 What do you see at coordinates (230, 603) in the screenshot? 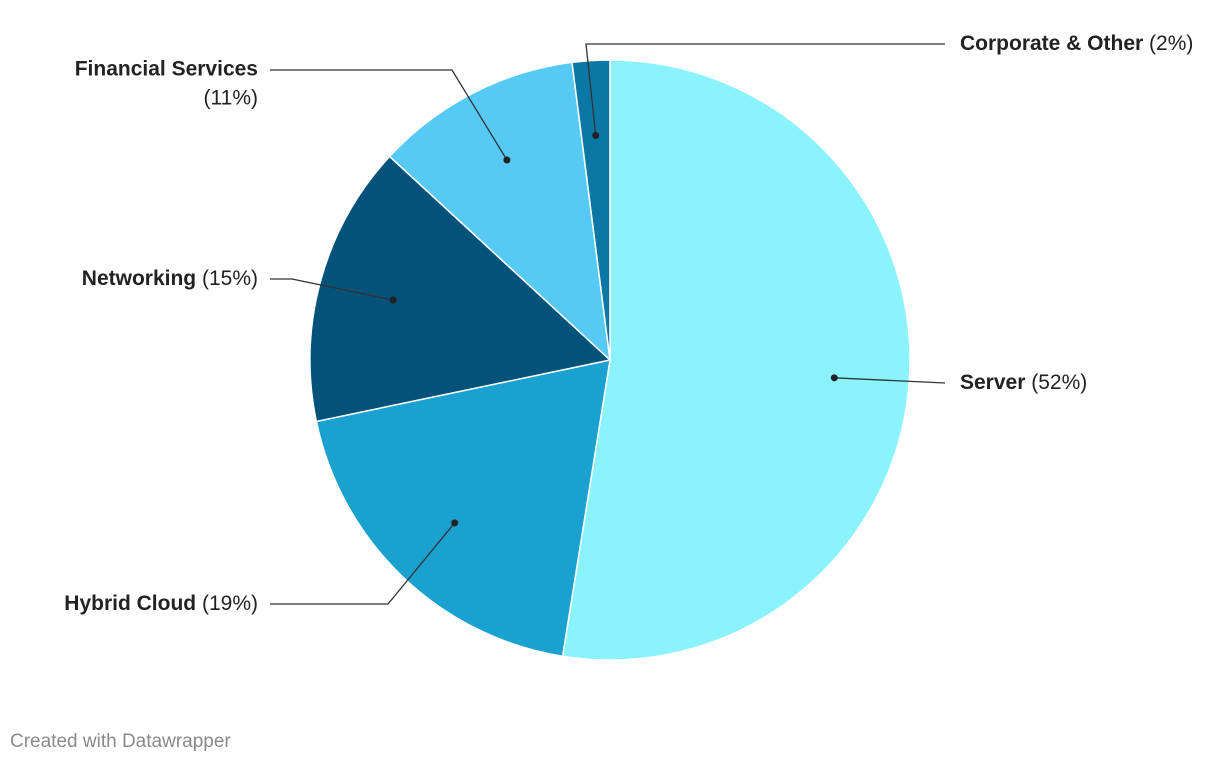
I see `slice-value-label: (19%)` at bounding box center [230, 603].